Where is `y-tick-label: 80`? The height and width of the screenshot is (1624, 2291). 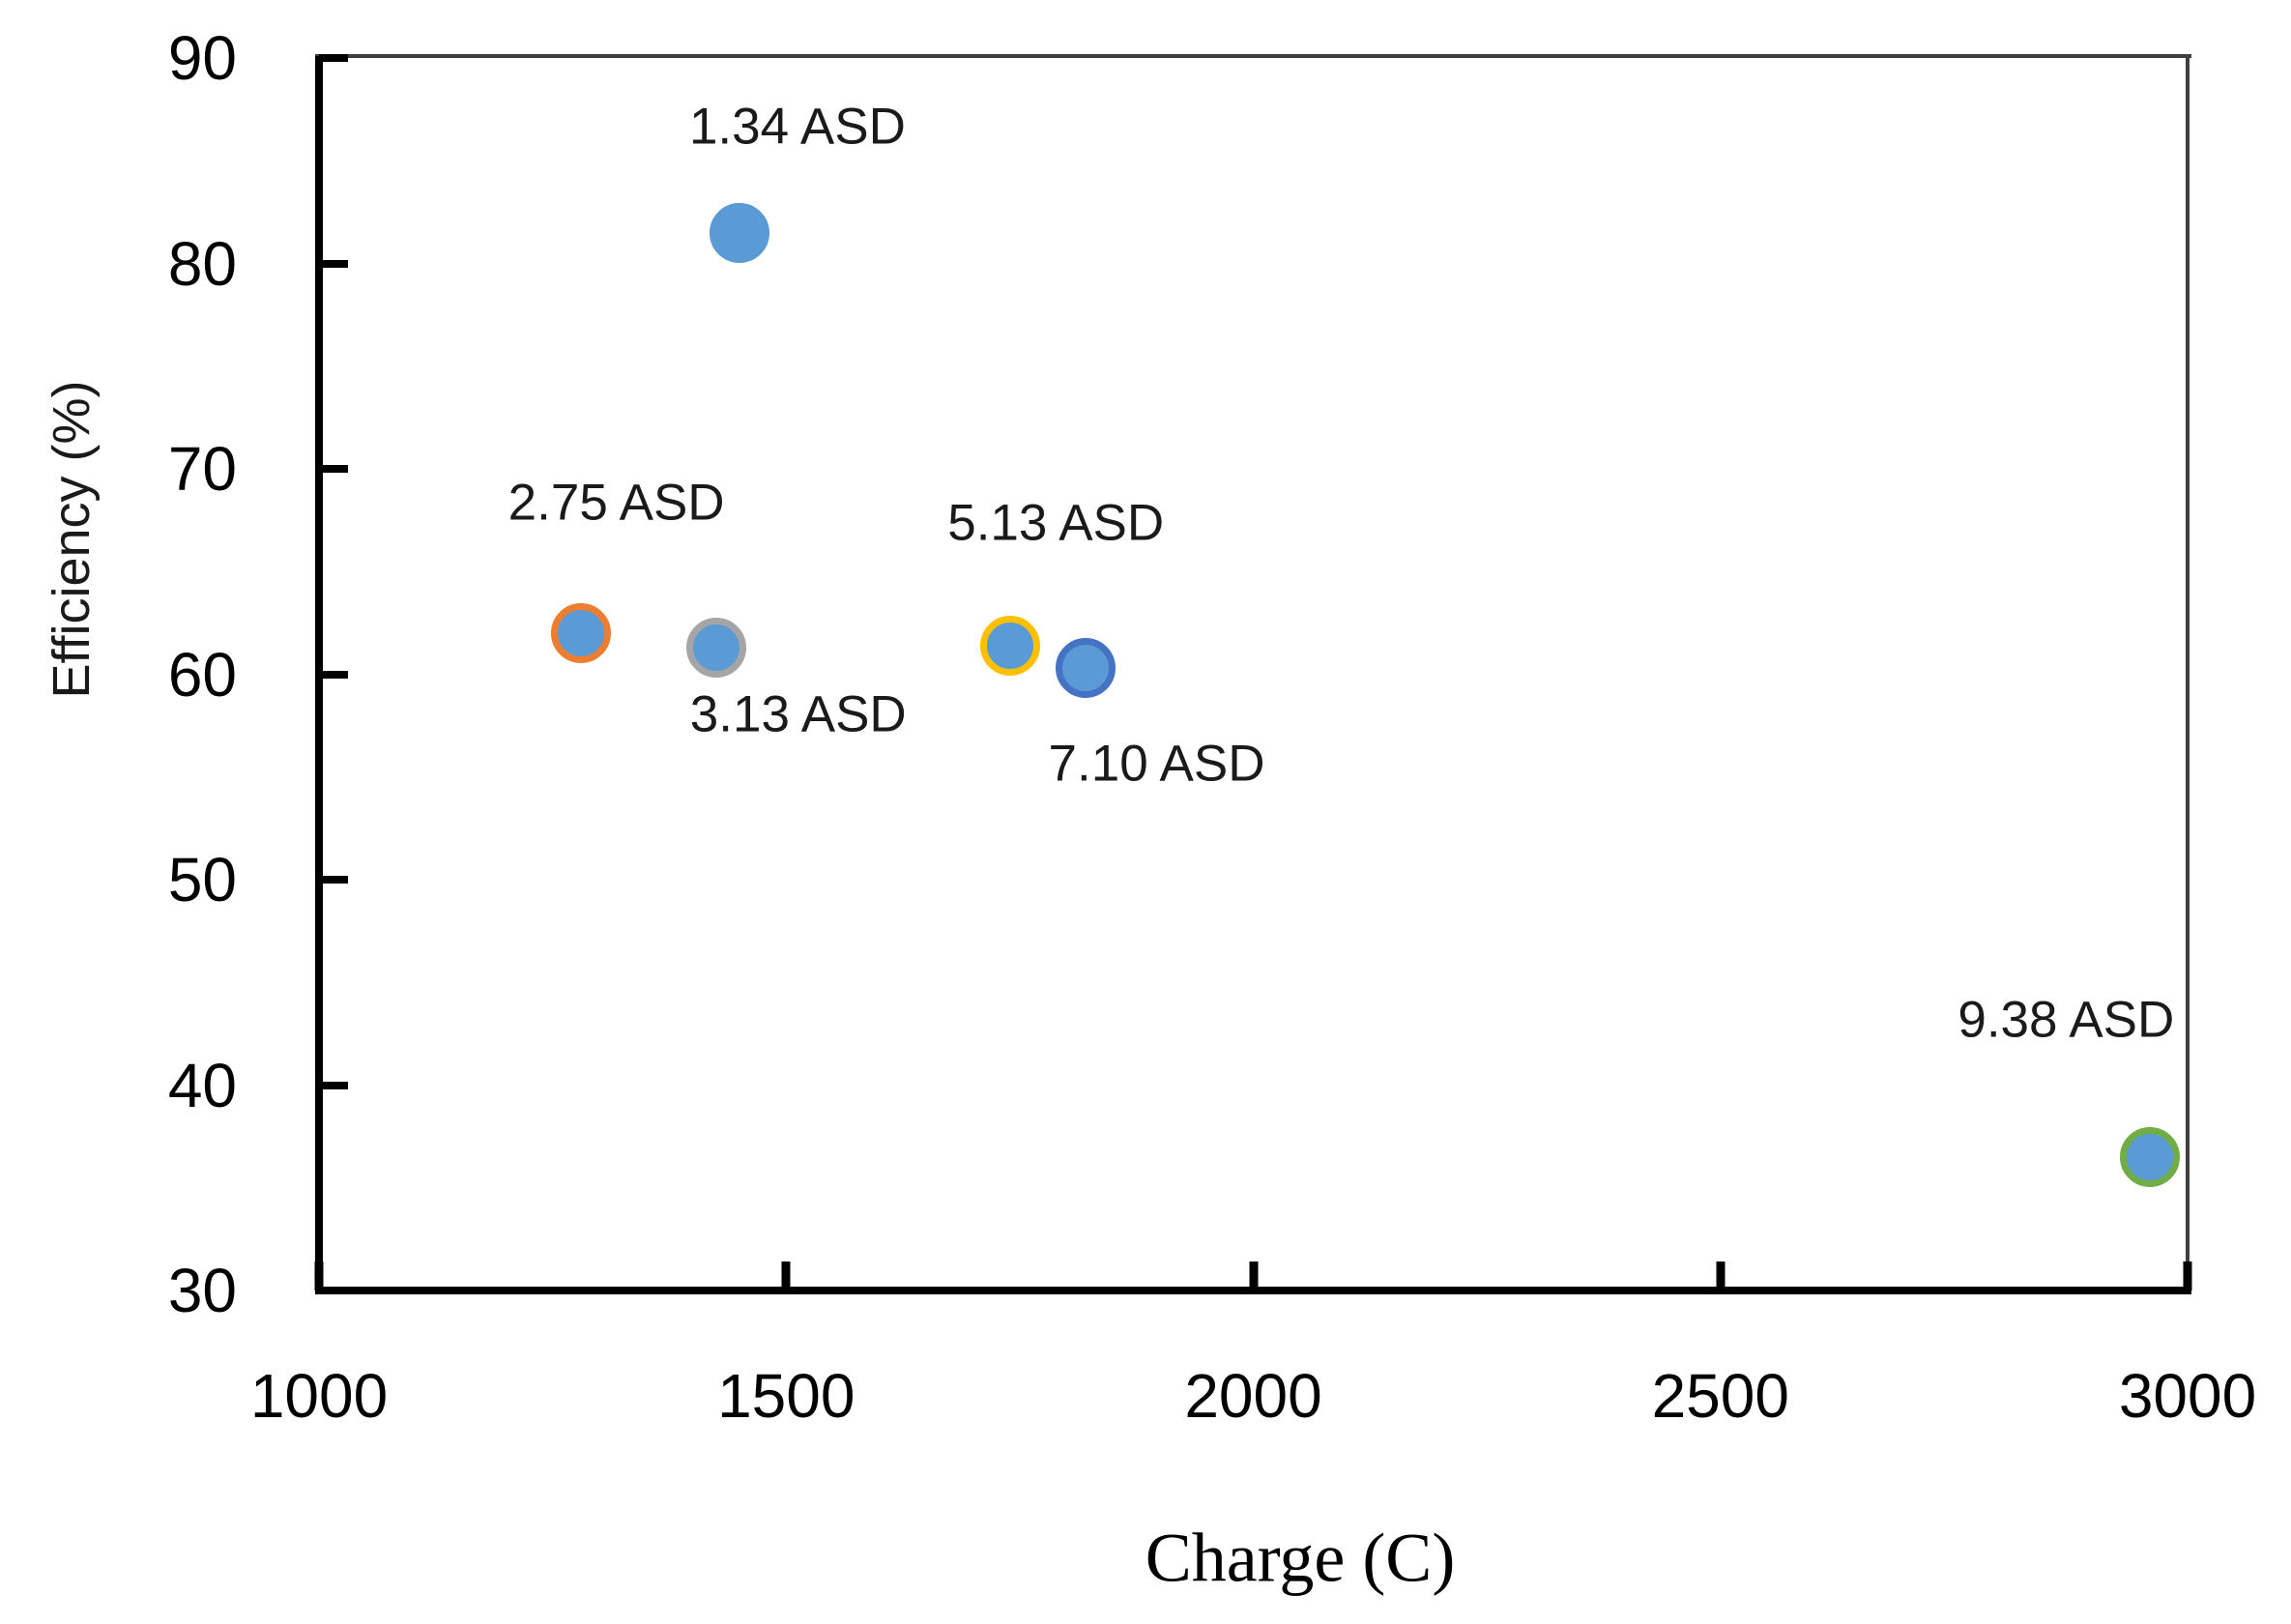 y-tick-label: 80 is located at coordinates (202, 263).